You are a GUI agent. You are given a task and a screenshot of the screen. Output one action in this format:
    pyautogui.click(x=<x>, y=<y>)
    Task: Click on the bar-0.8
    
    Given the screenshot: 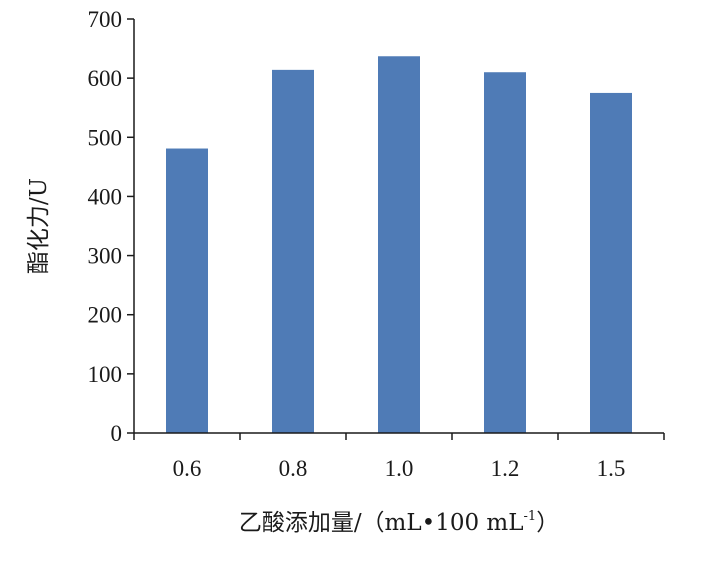 What is the action you would take?
    pyautogui.click(x=293, y=251)
    